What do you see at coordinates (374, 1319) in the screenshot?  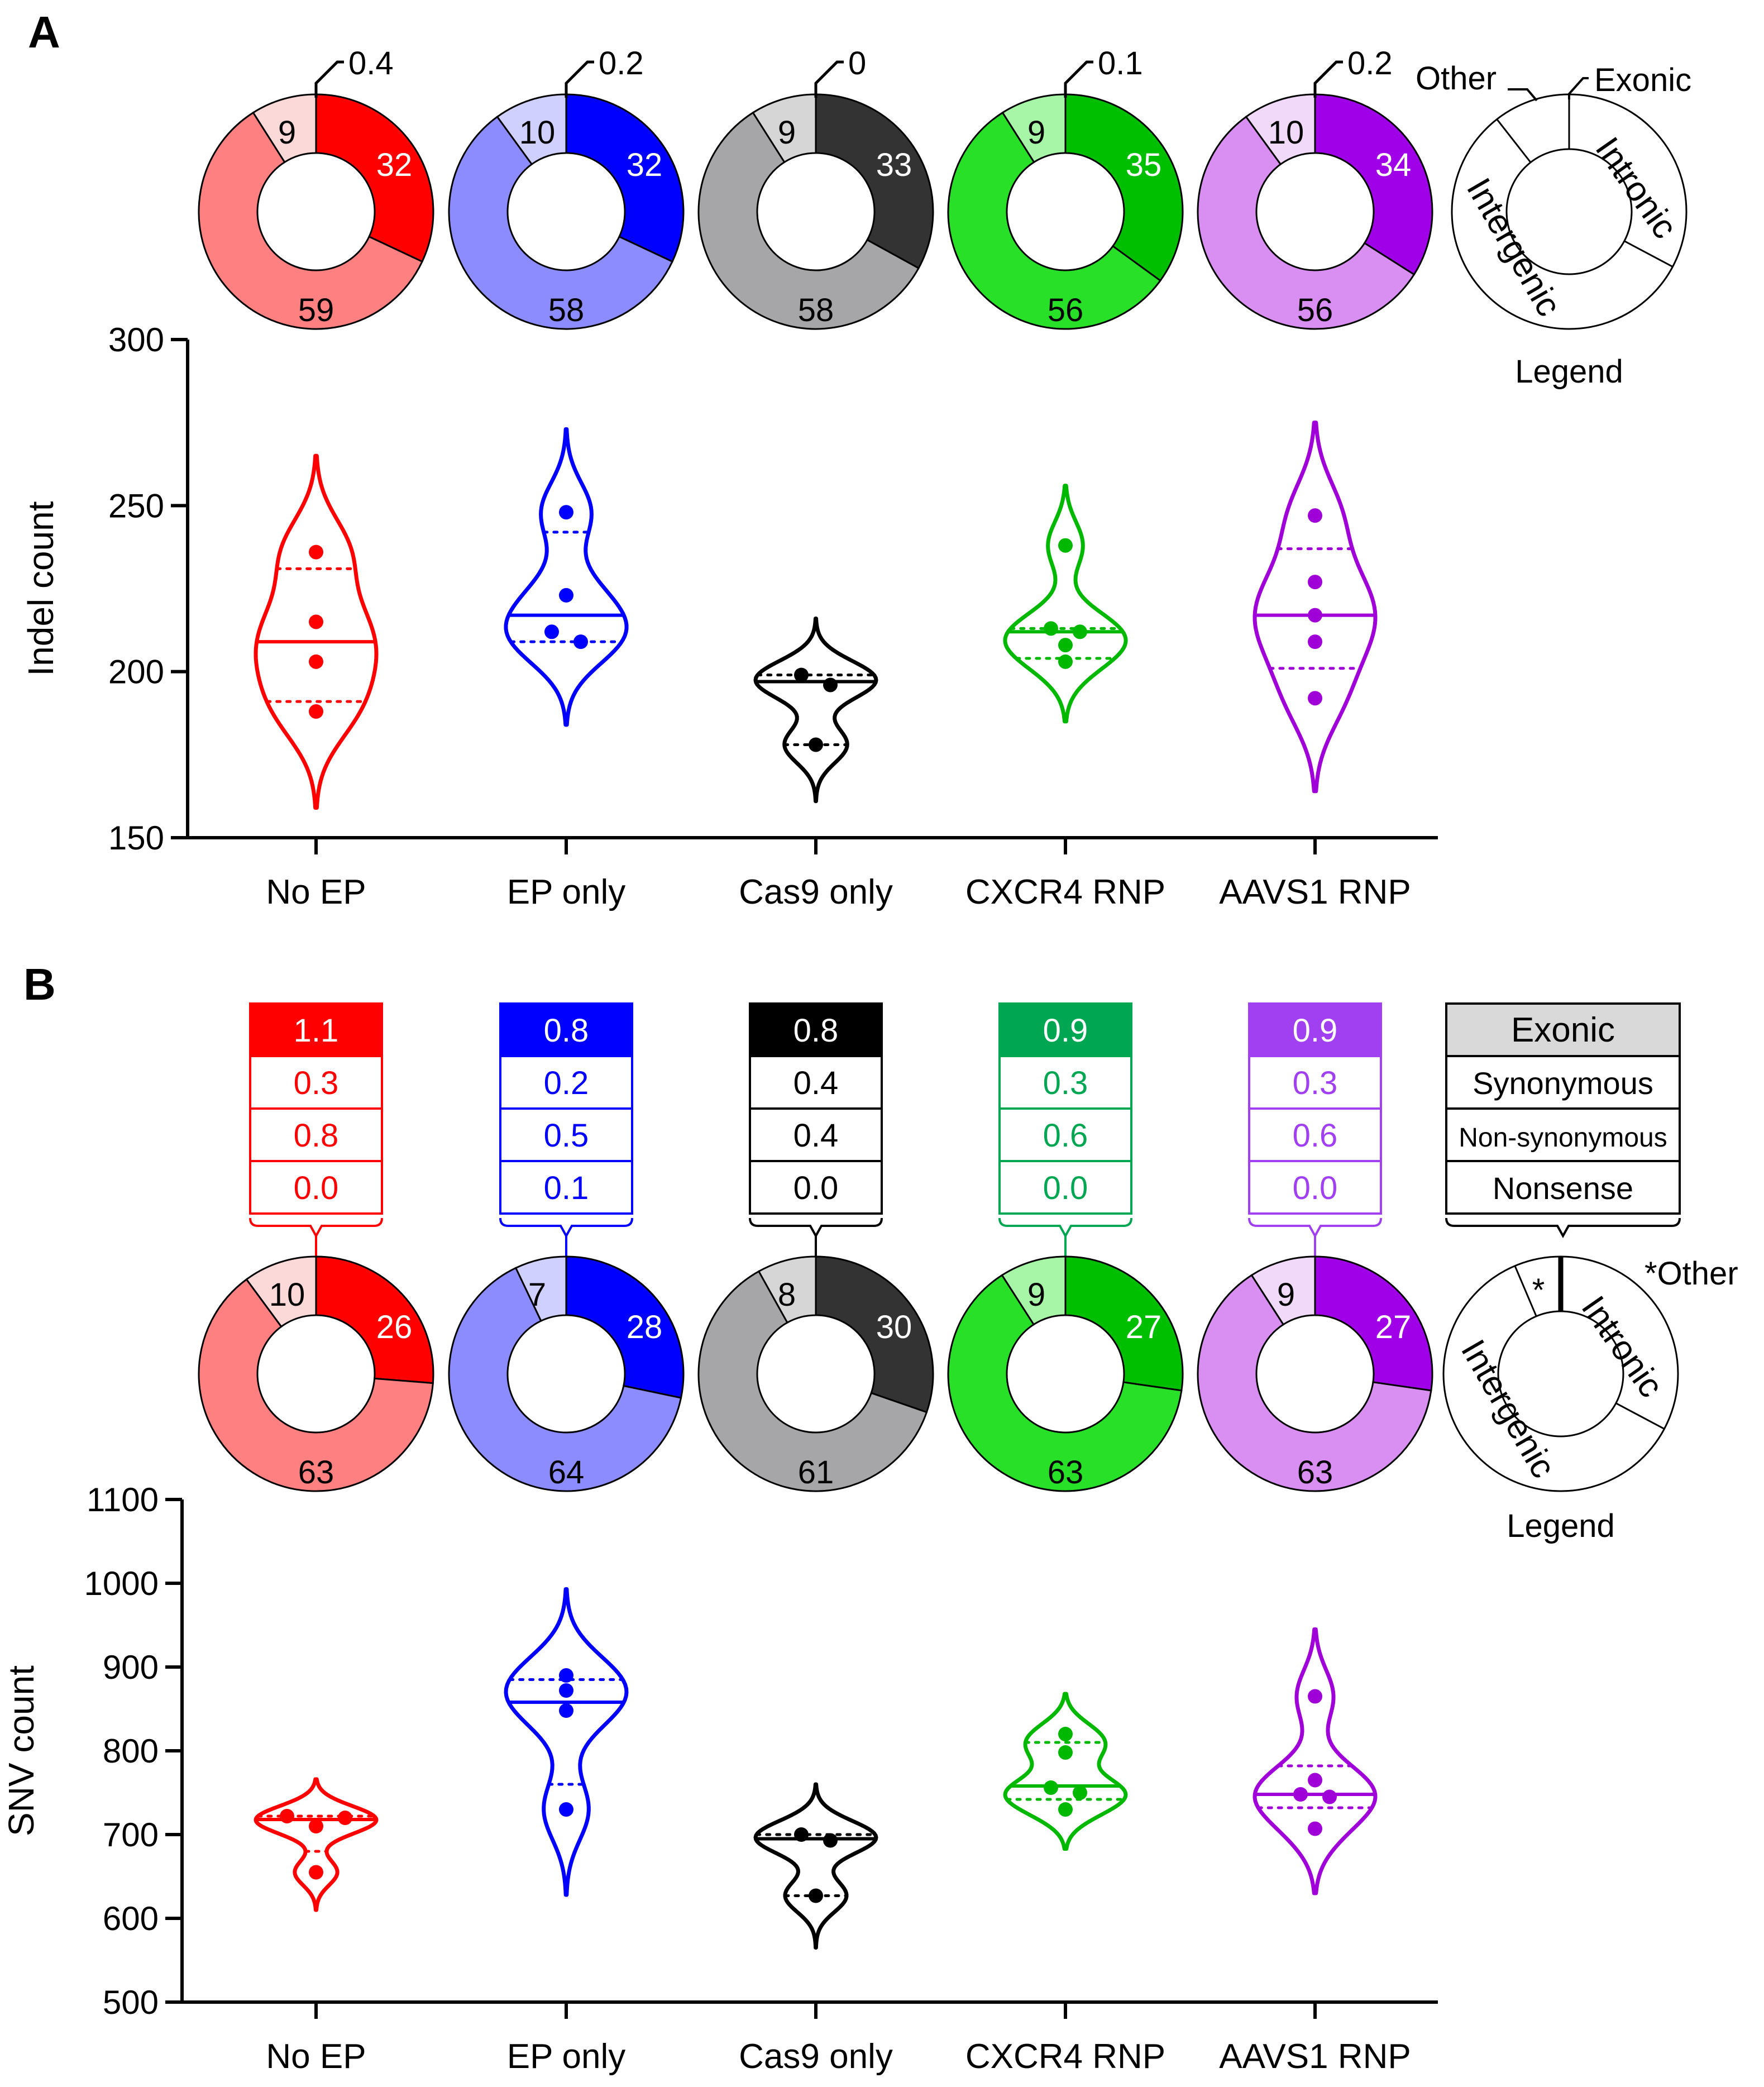 I see `panel_b-pie-0-intronic-slice` at bounding box center [374, 1319].